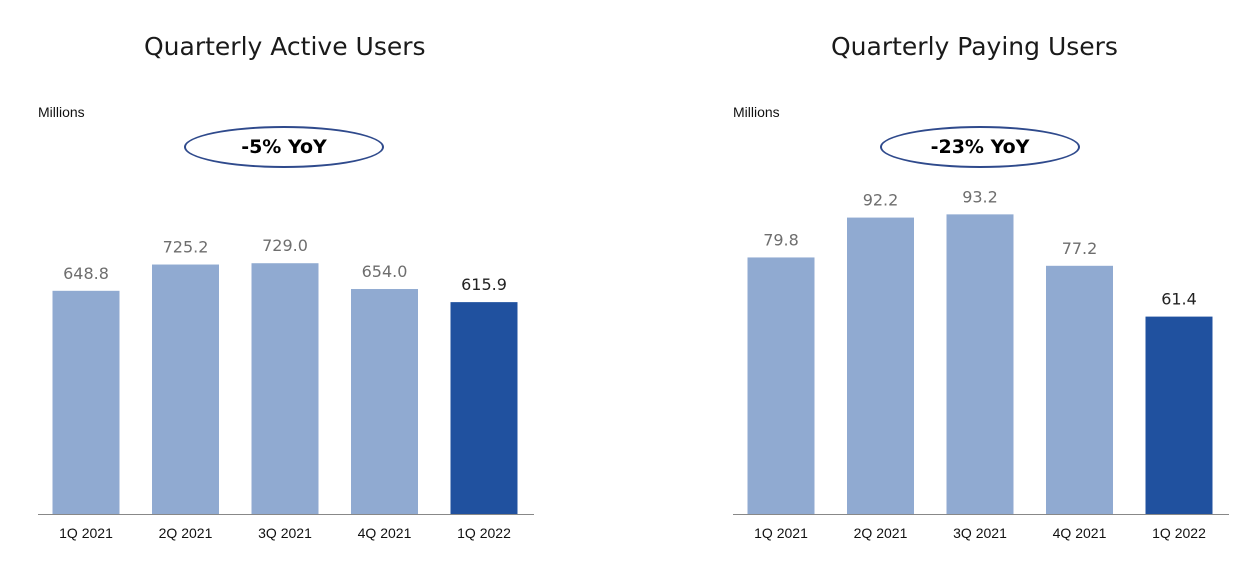  I want to click on value-label: 93.2, so click(980, 196).